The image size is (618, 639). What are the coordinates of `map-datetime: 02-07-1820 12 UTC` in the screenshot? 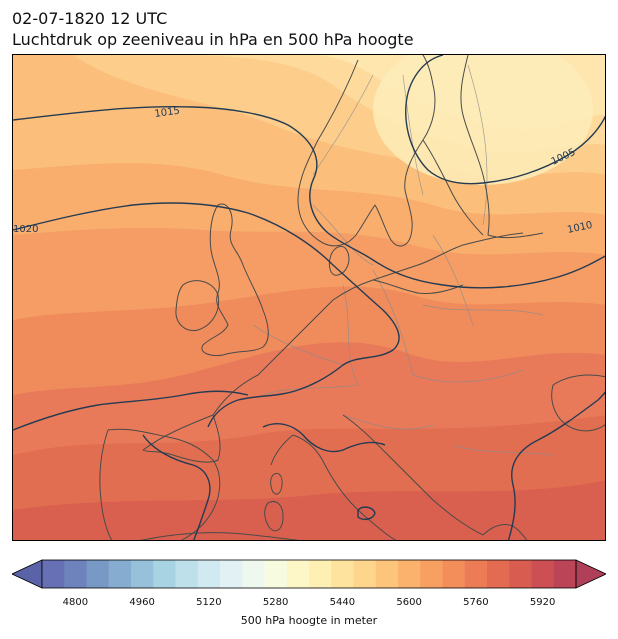 It's located at (89, 19).